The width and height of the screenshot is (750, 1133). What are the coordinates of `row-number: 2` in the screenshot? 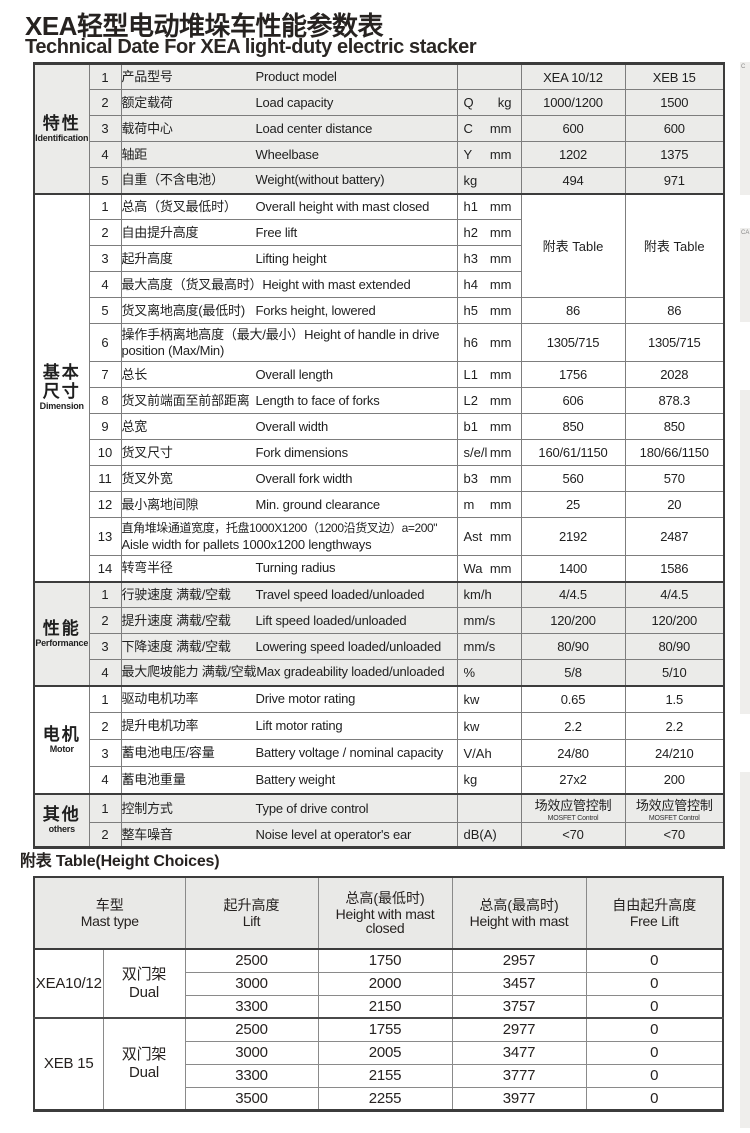 It's located at (105, 835).